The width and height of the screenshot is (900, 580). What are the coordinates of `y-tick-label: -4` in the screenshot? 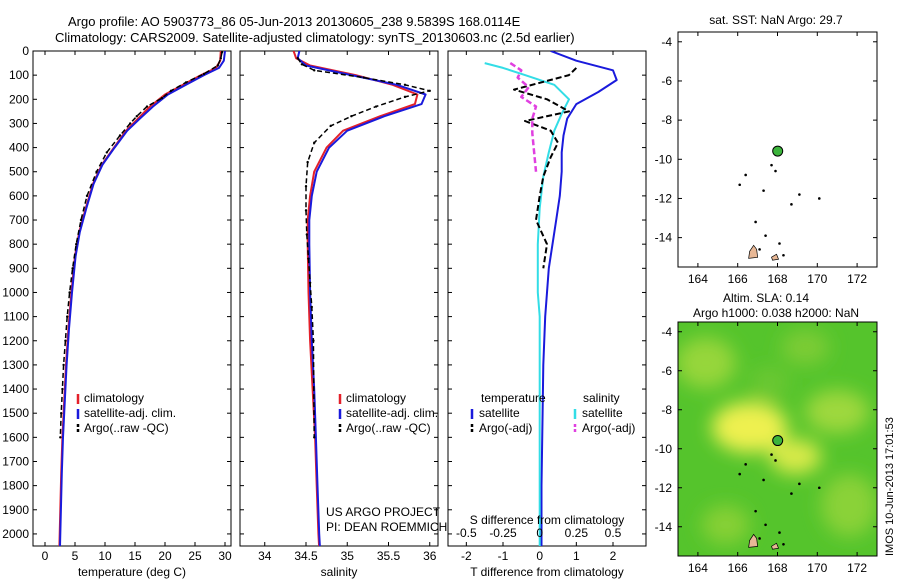 It's located at (666, 42).